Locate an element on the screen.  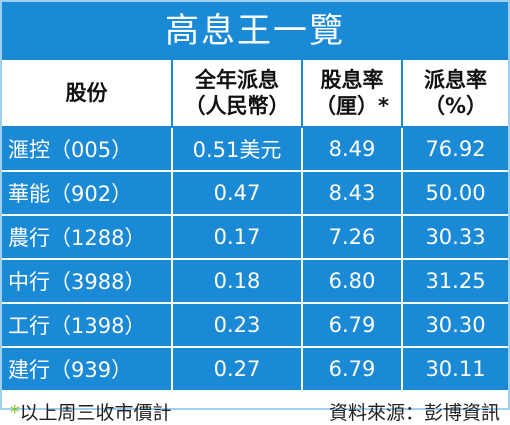
table-cell: 50.00 is located at coordinates (454, 192).